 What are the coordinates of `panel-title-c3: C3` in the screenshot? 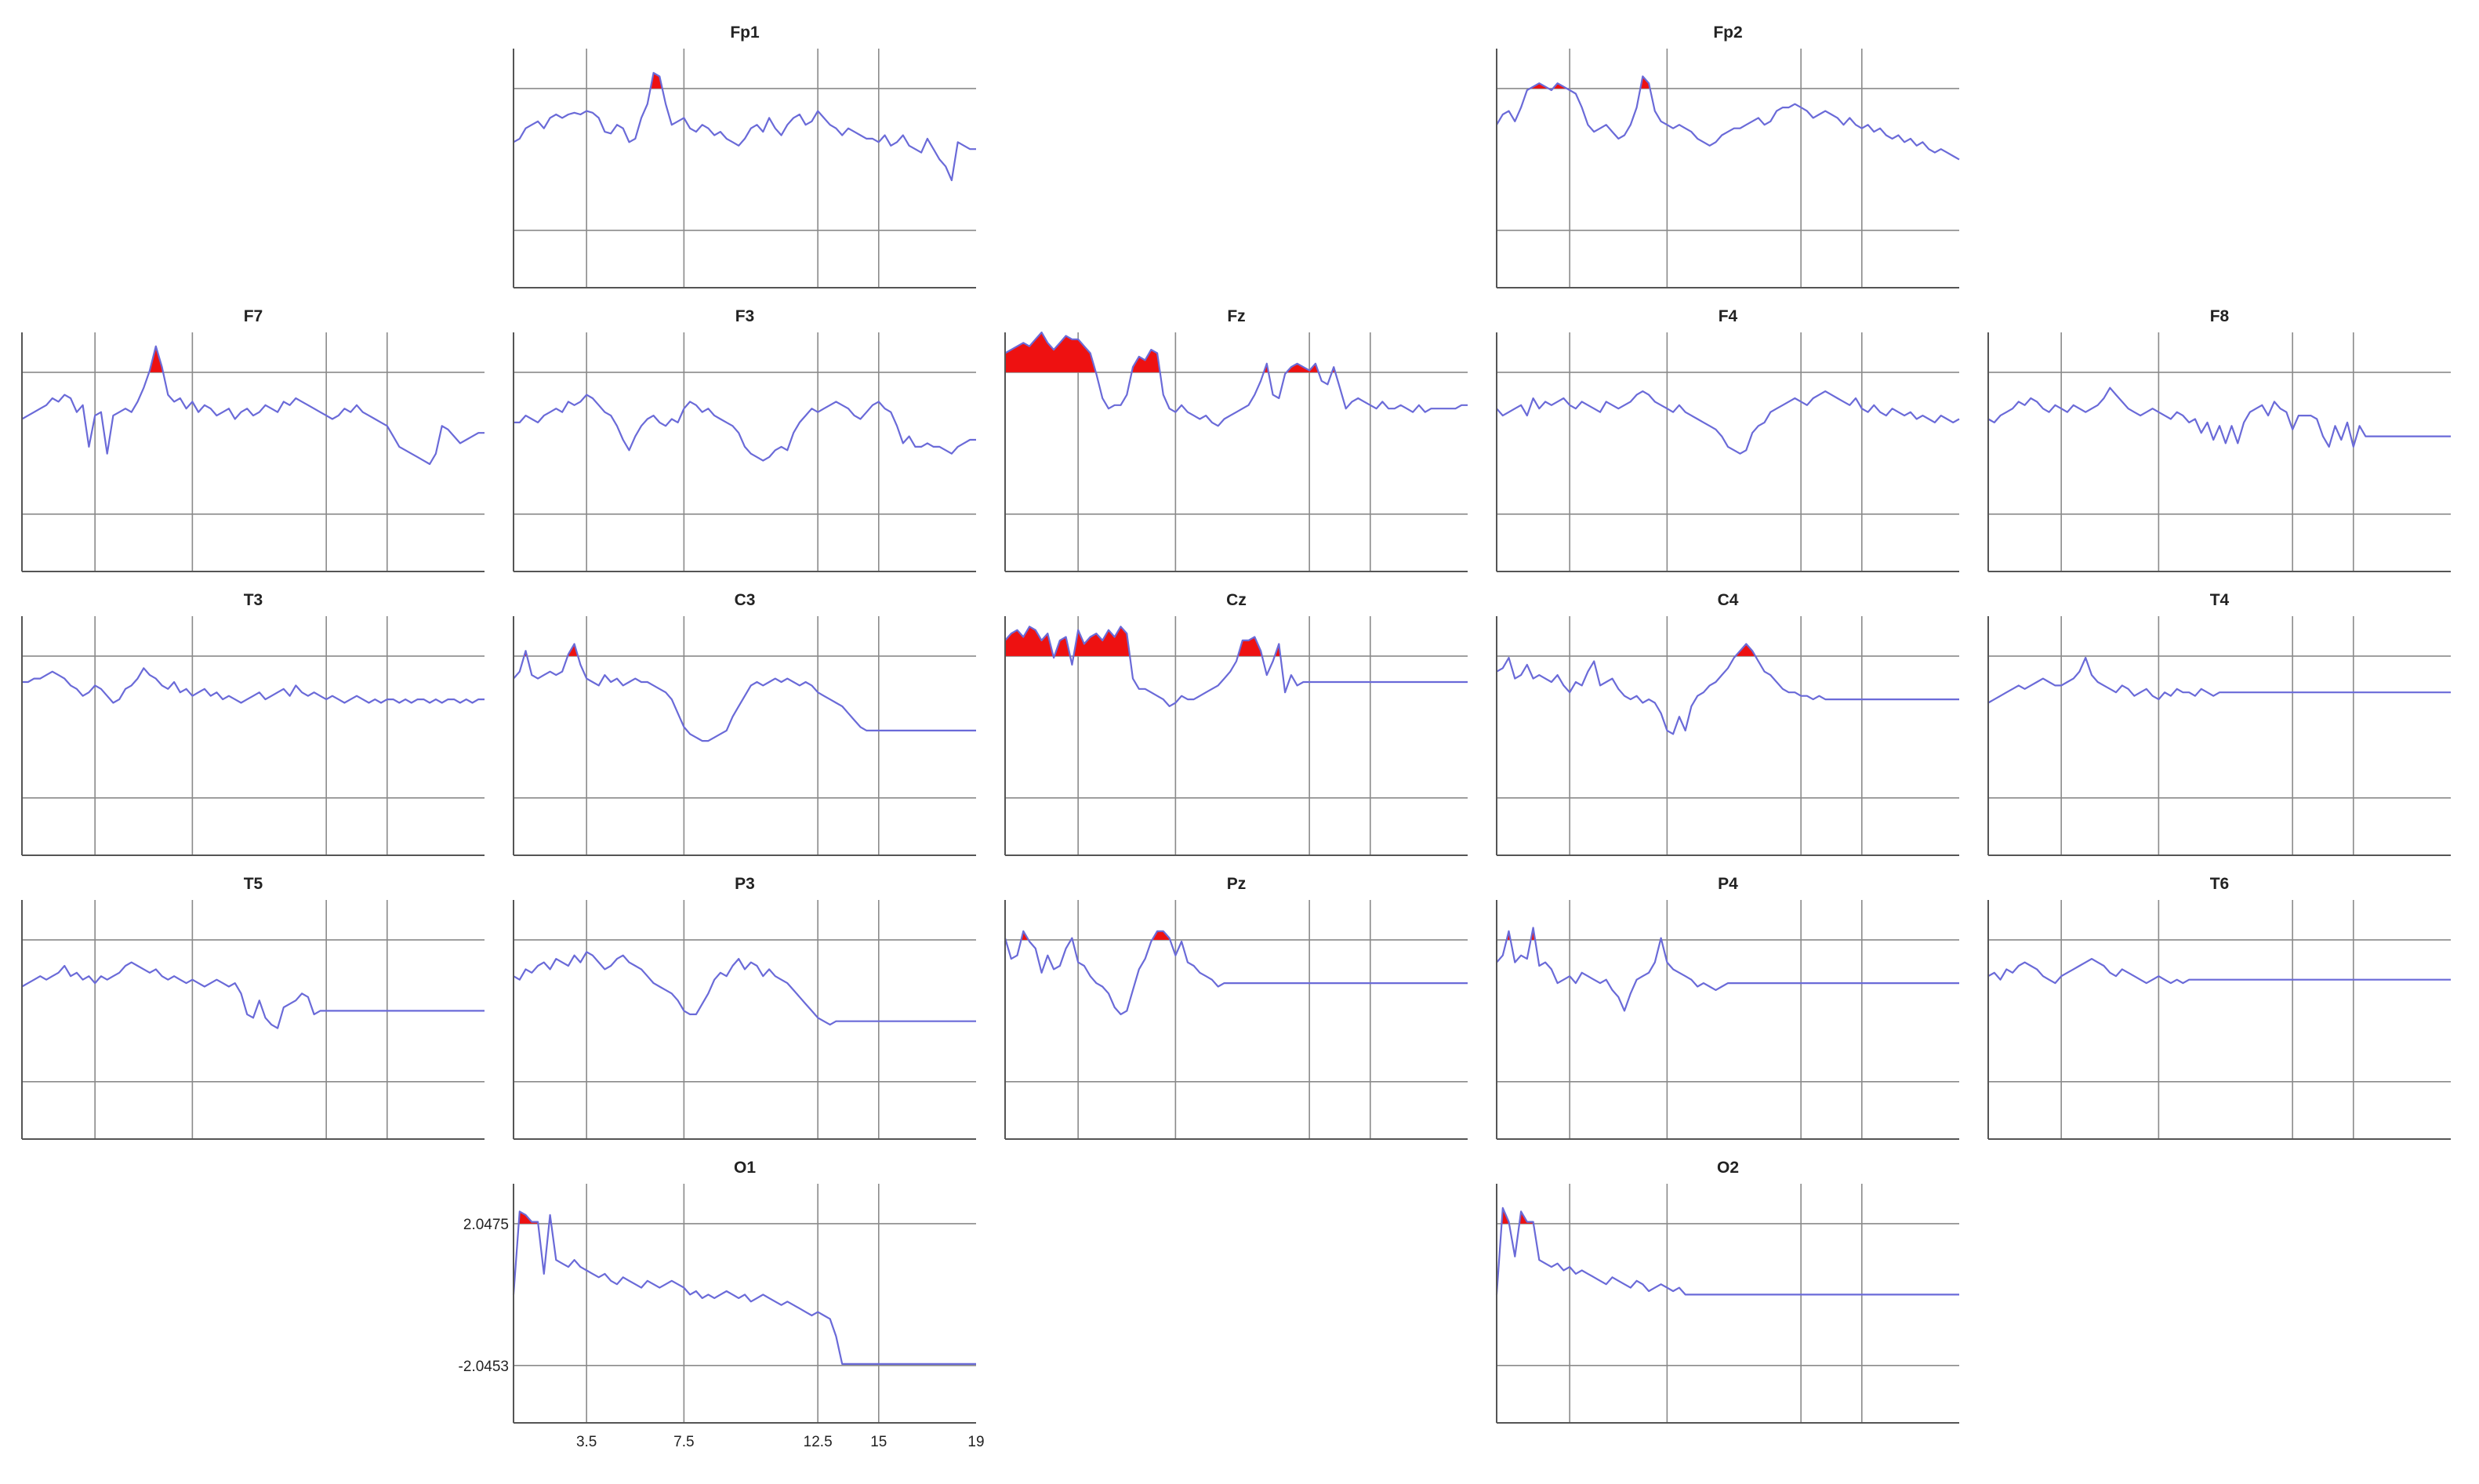 It's located at (746, 600).